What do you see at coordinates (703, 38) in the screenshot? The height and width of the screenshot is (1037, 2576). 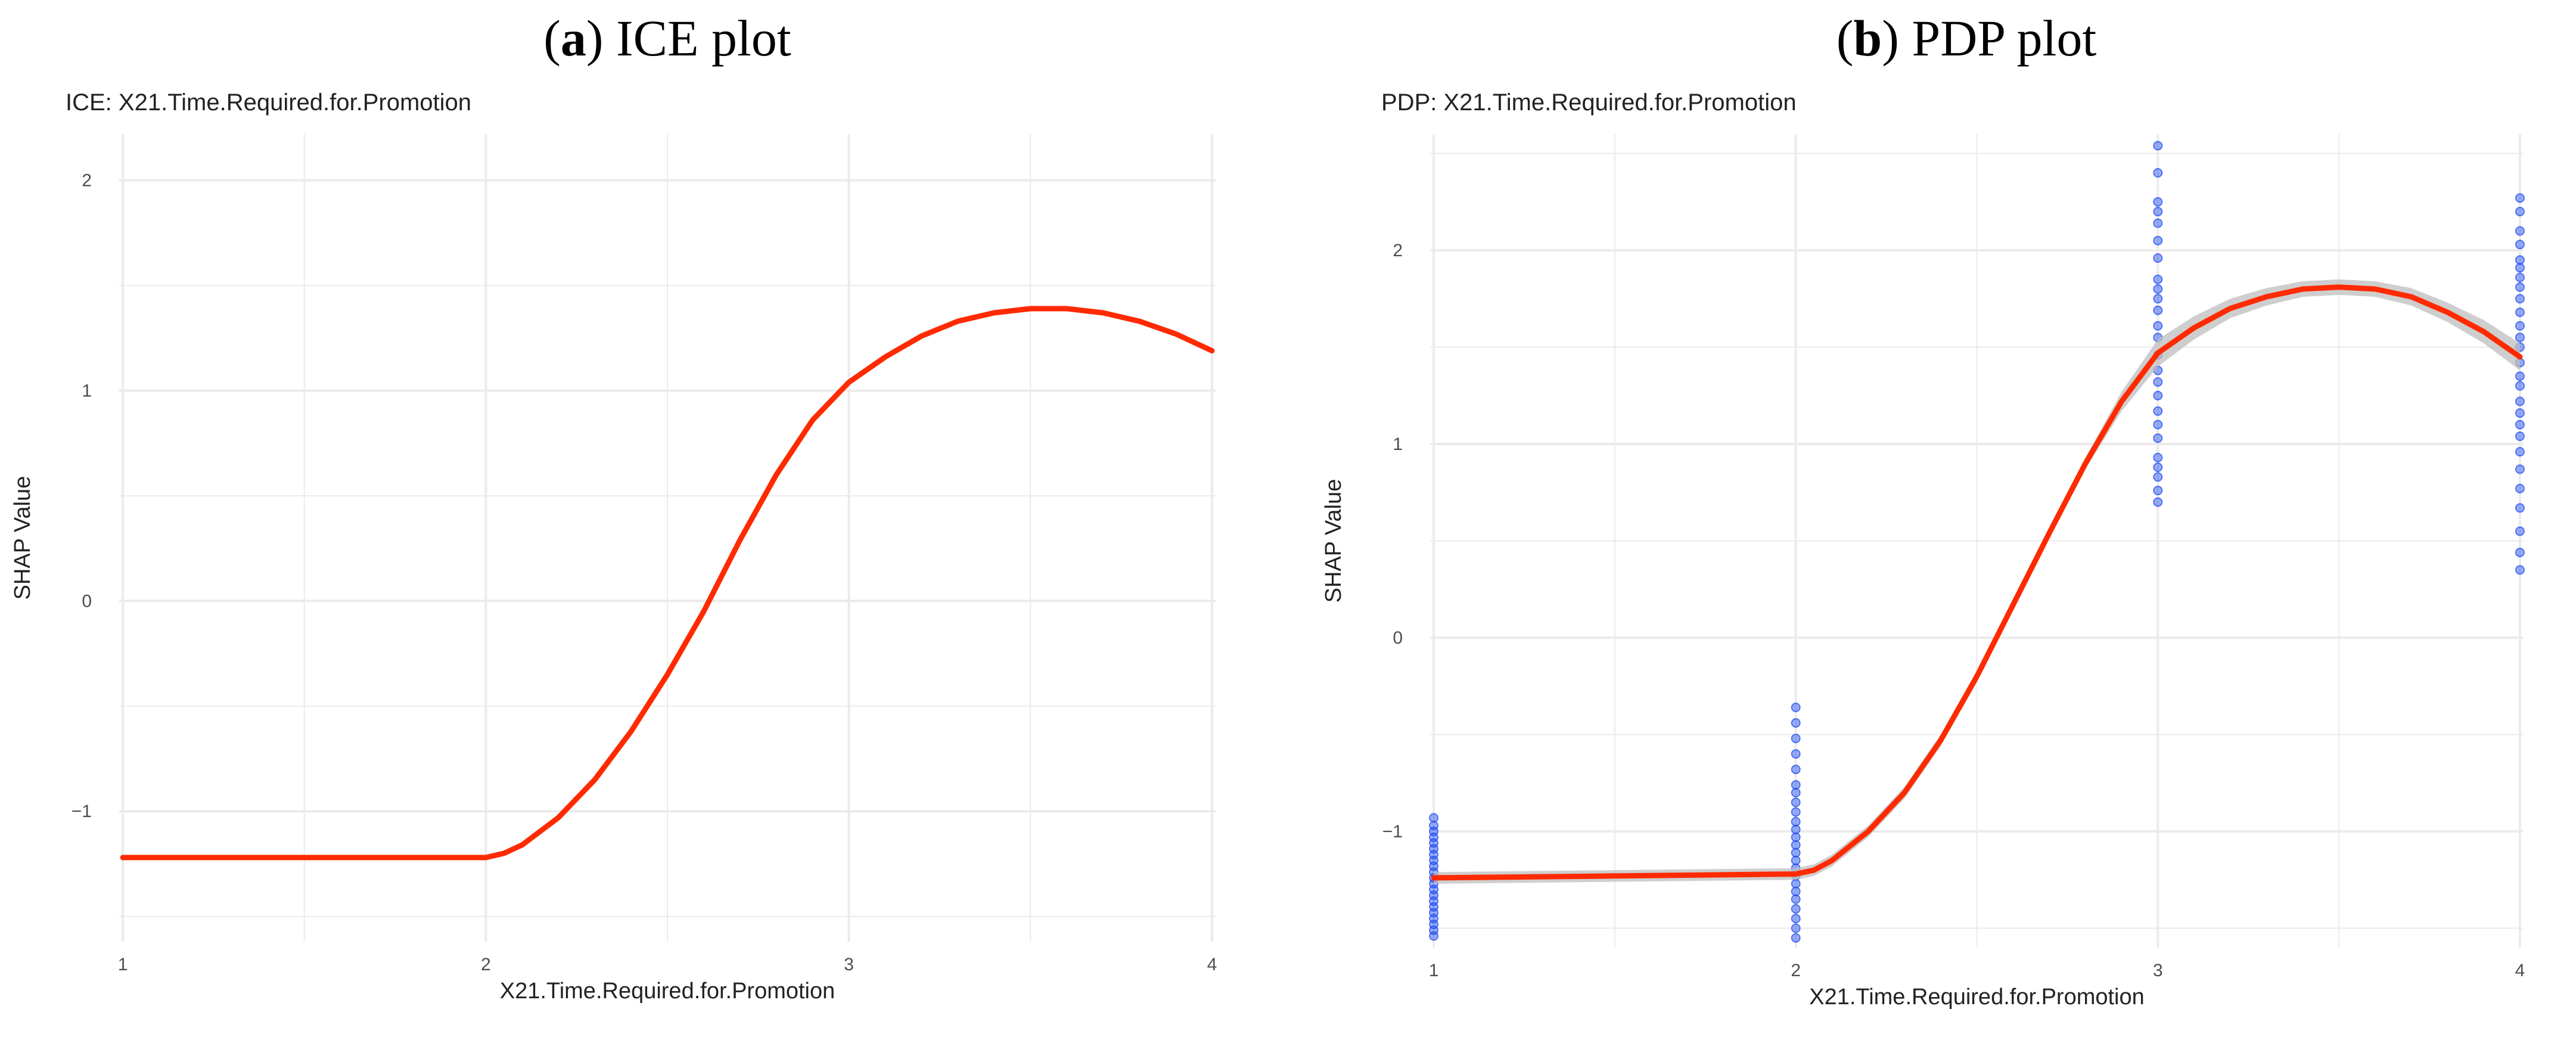 I see `panel-a-heading-text: ICE plot` at bounding box center [703, 38].